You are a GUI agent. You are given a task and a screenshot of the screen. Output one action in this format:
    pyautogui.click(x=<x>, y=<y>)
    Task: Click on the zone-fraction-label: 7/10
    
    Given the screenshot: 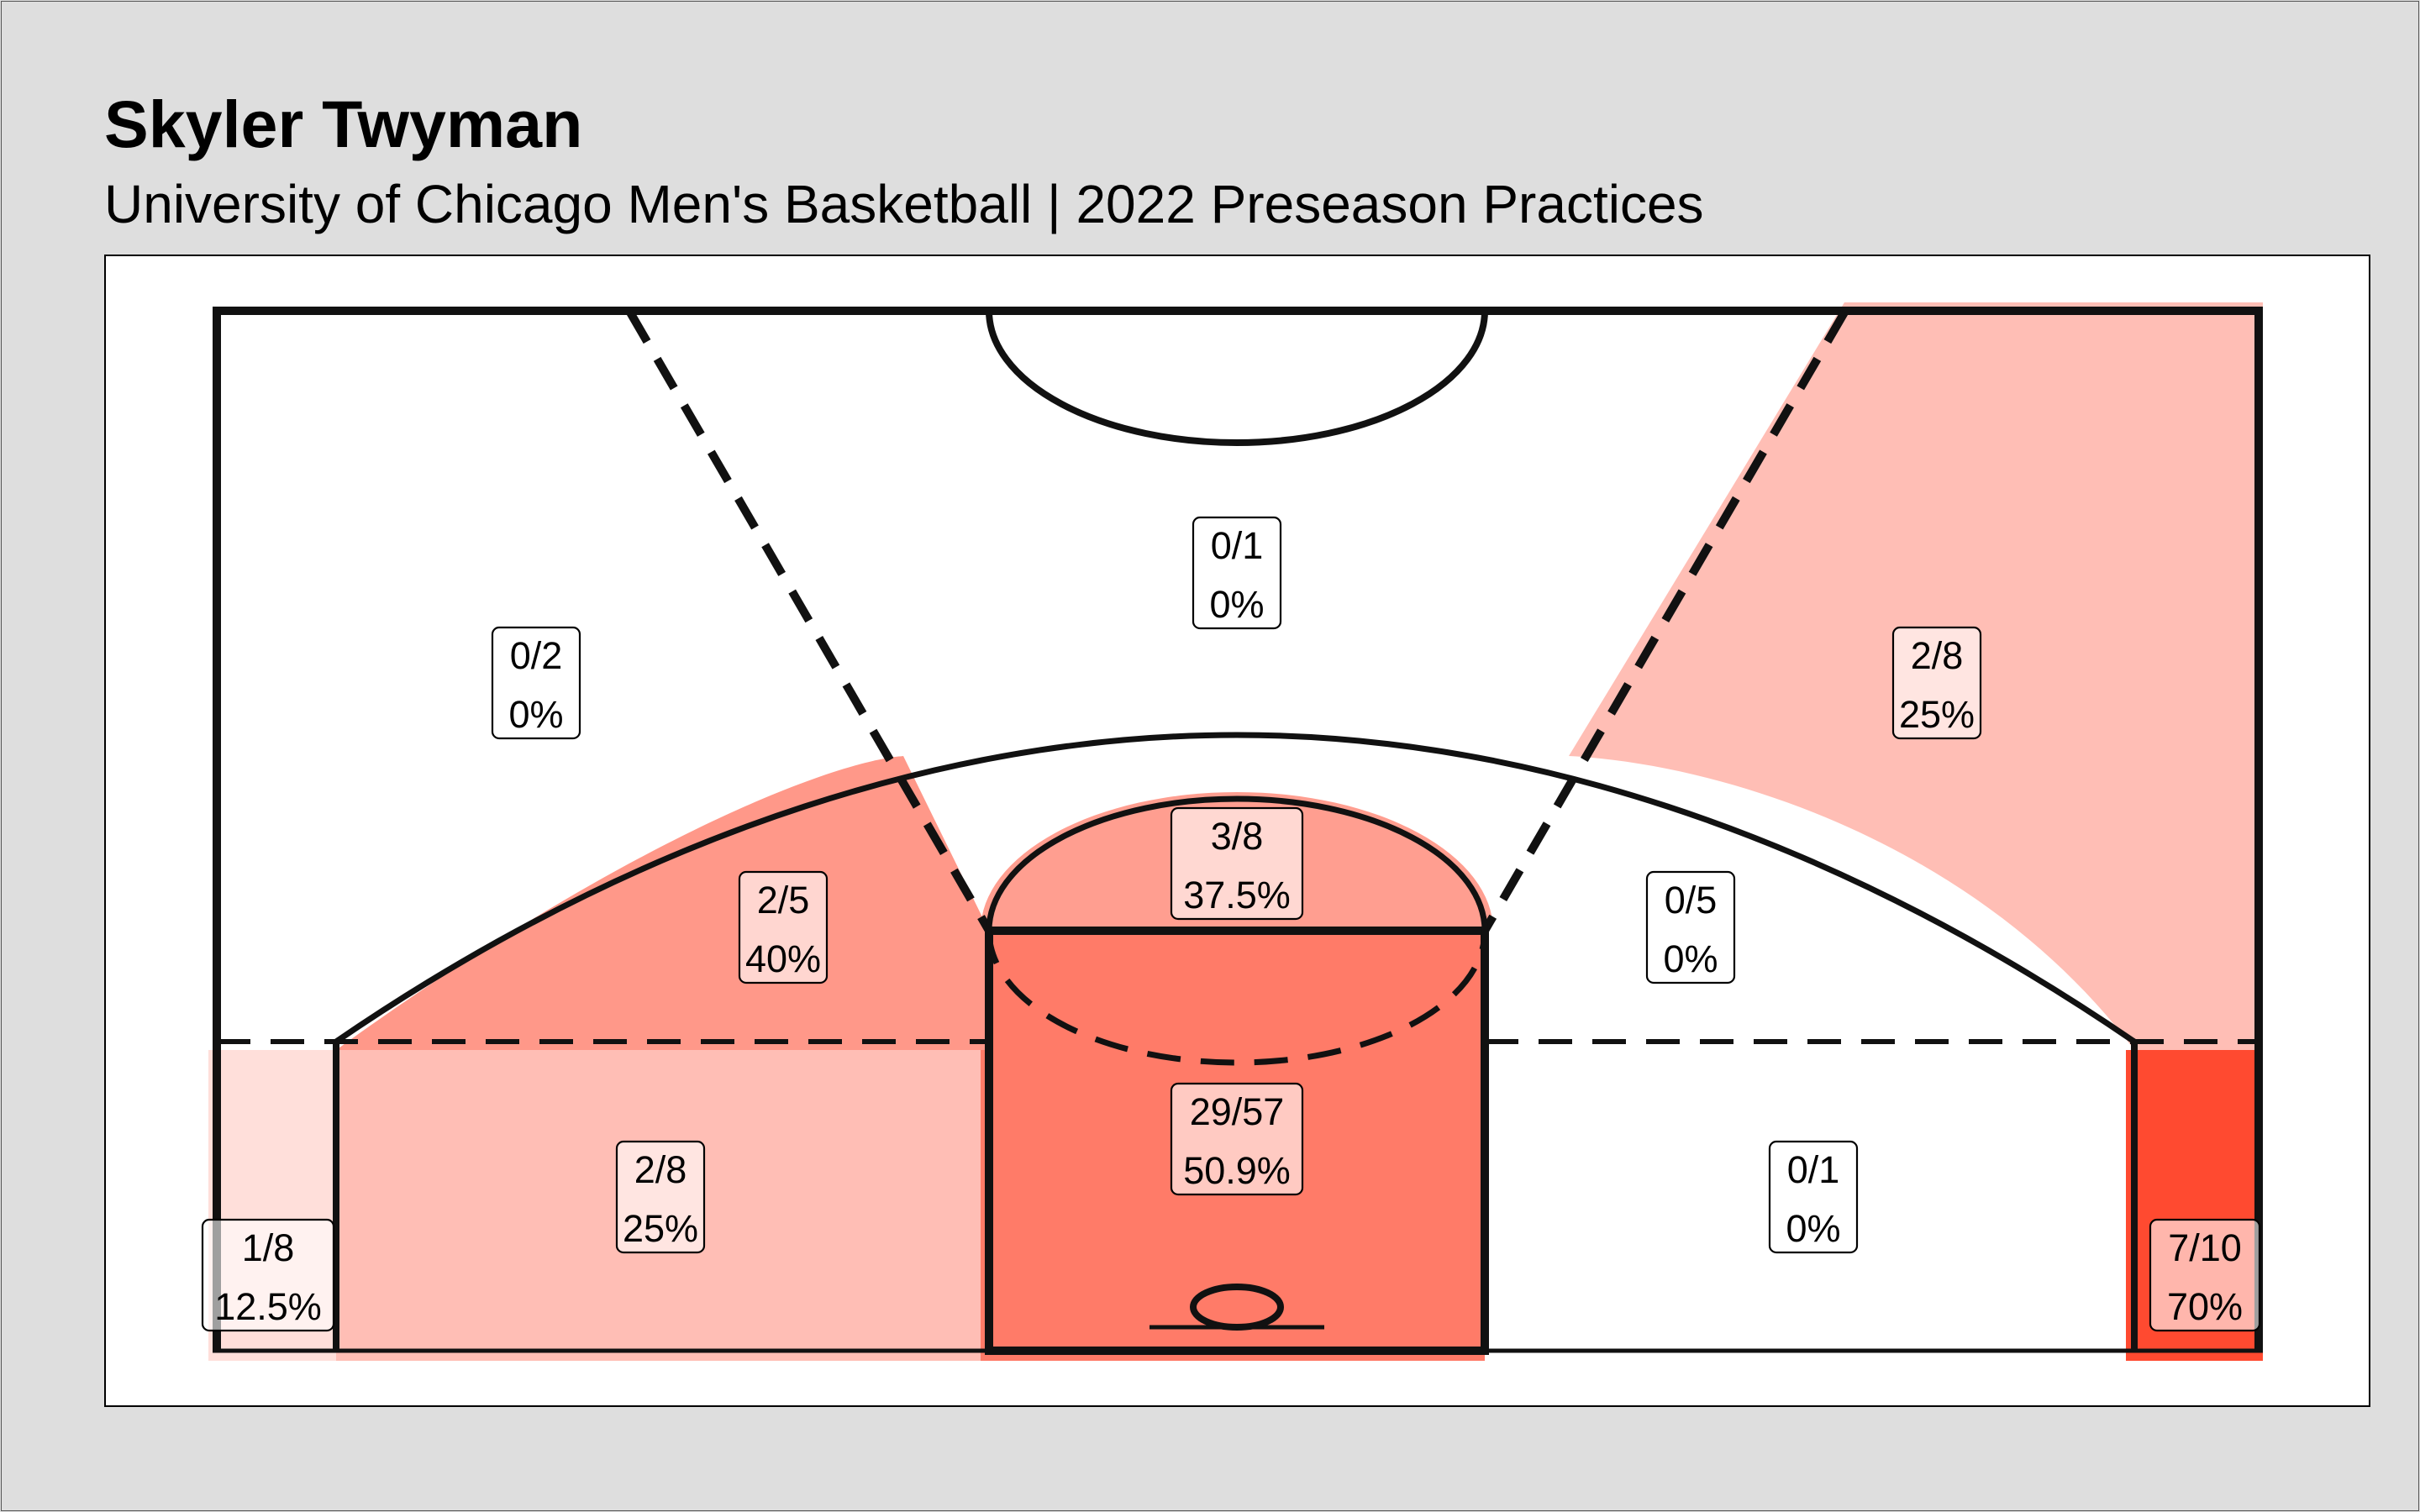 What is the action you would take?
    pyautogui.click(x=2205, y=1247)
    